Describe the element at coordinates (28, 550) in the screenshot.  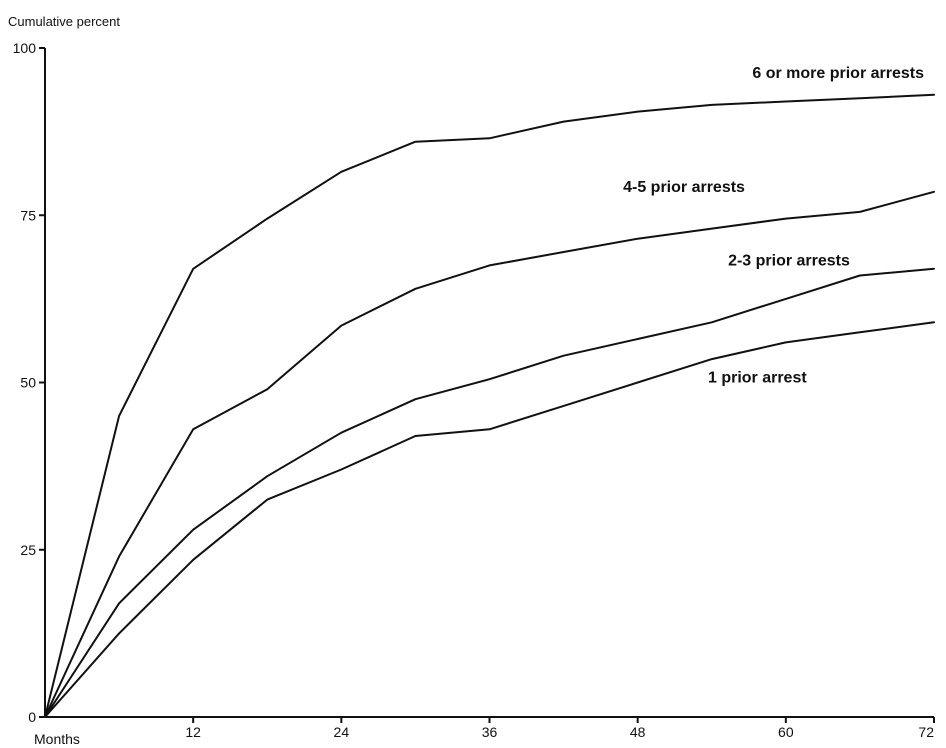
I see `y-tick-label: 25` at that location.